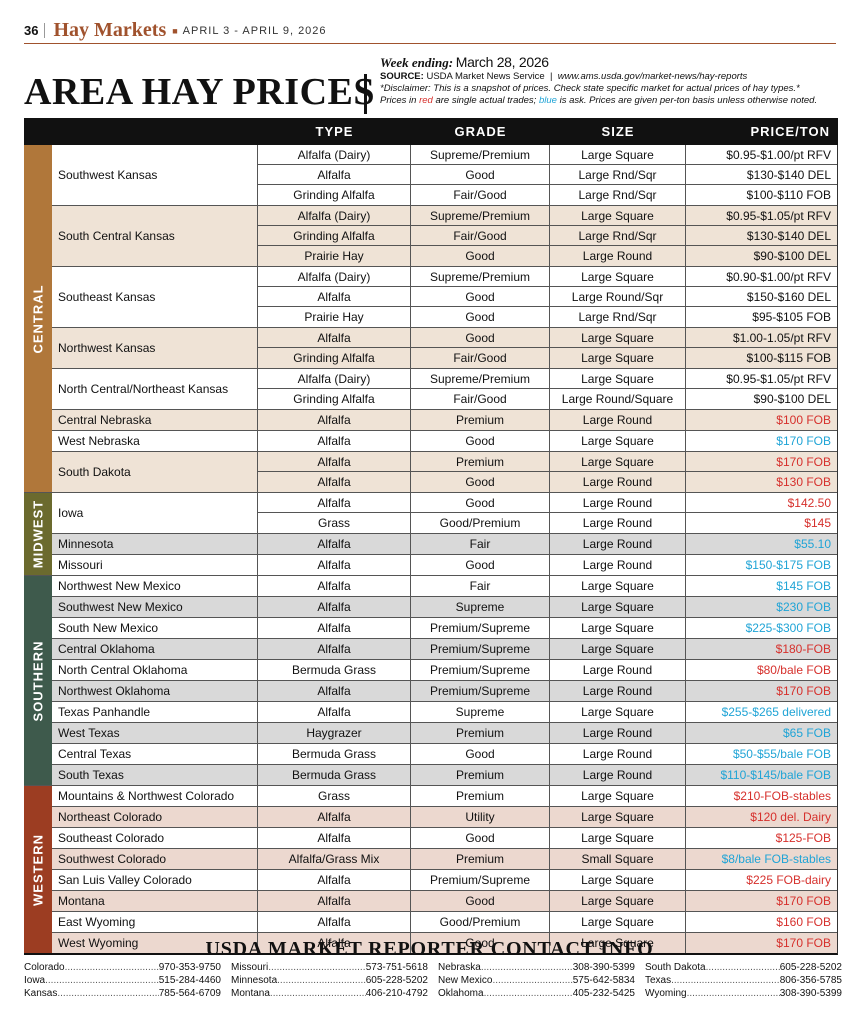  What do you see at coordinates (725, 980) in the screenshot?
I see `dot-leader` at bounding box center [725, 980].